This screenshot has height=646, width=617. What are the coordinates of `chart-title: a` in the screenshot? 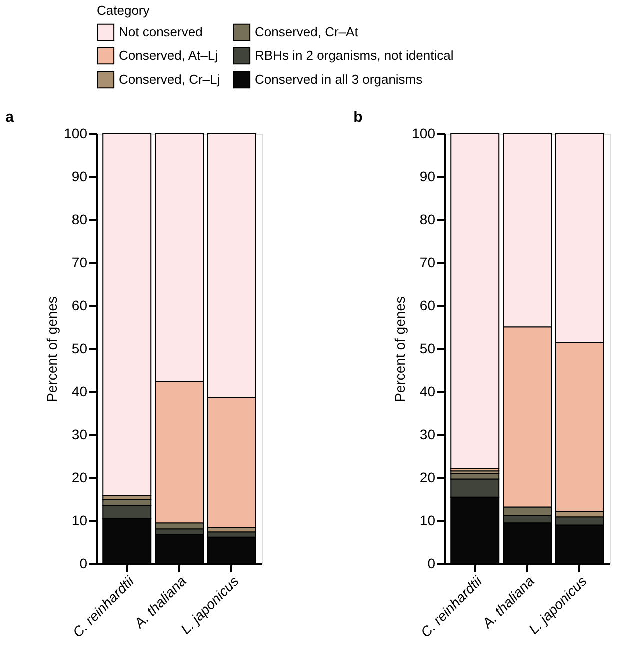 It's located at (10, 117).